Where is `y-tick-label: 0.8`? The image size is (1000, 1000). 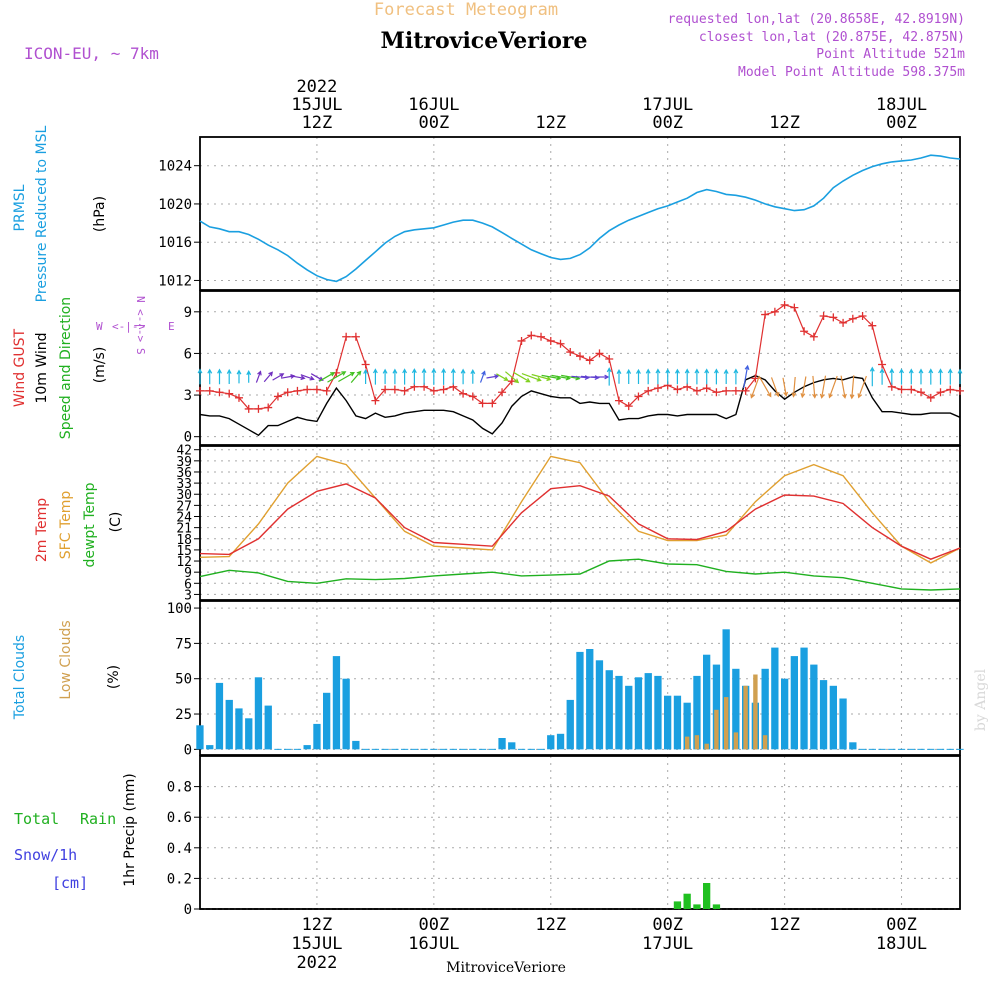 y-tick-label: 0.8 is located at coordinates (179, 788).